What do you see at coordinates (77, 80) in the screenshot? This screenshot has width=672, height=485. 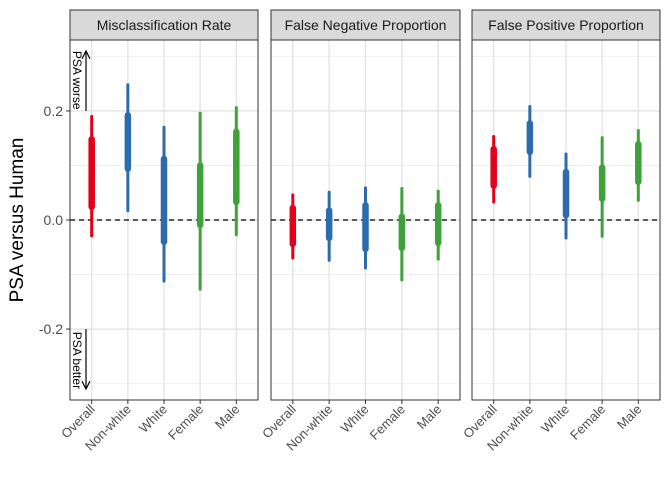 I see `annotation-psa-worse: PSA worse` at bounding box center [77, 80].